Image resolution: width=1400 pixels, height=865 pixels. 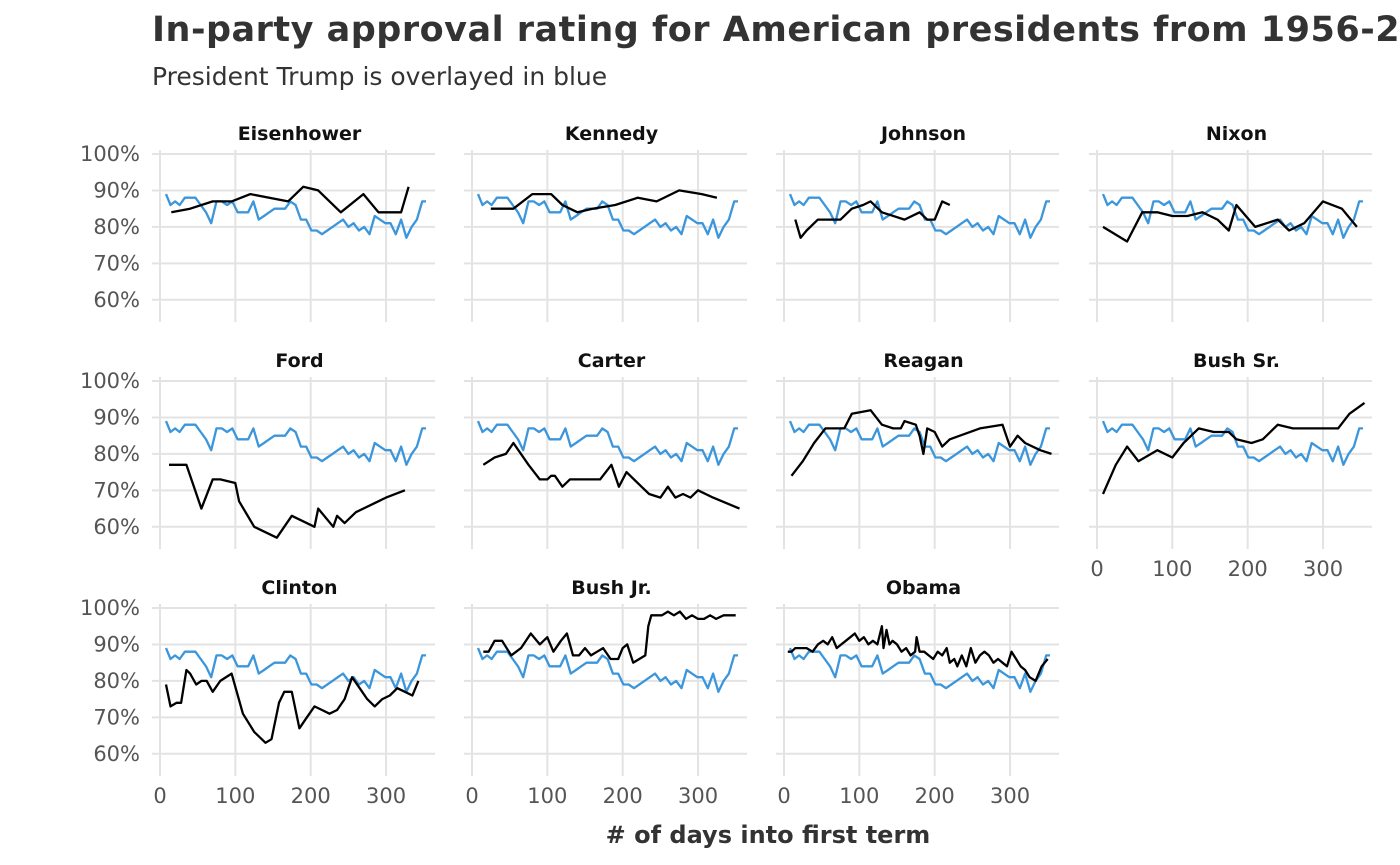 What do you see at coordinates (611, 588) in the screenshot?
I see `panel-title-bush-jr: Bush Jr.` at bounding box center [611, 588].